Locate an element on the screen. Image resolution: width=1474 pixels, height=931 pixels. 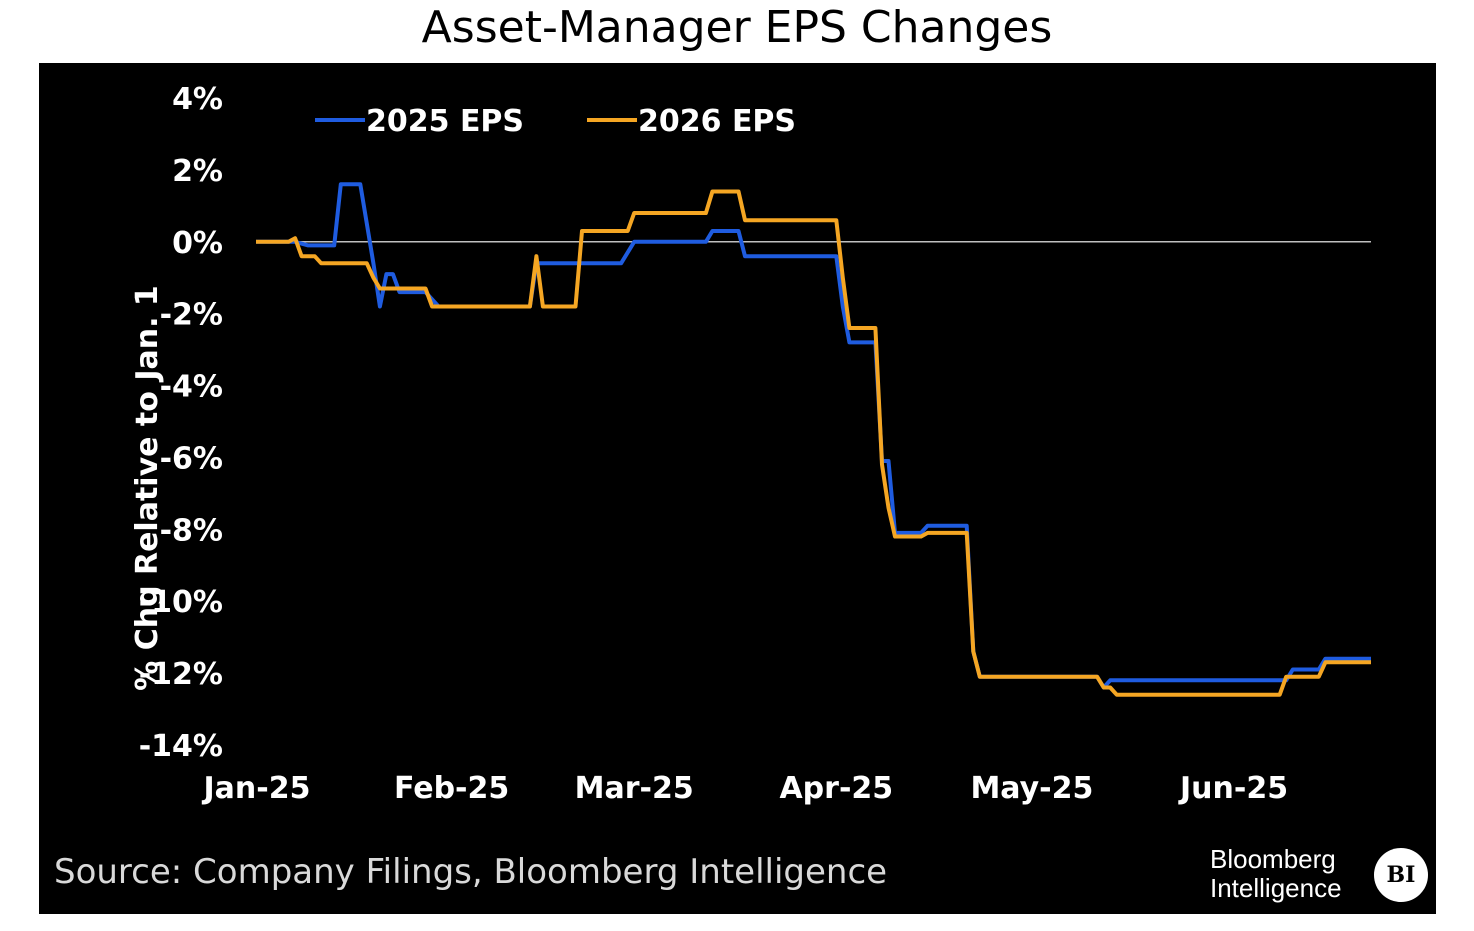
y-tick-label: -8% is located at coordinates (191, 530).